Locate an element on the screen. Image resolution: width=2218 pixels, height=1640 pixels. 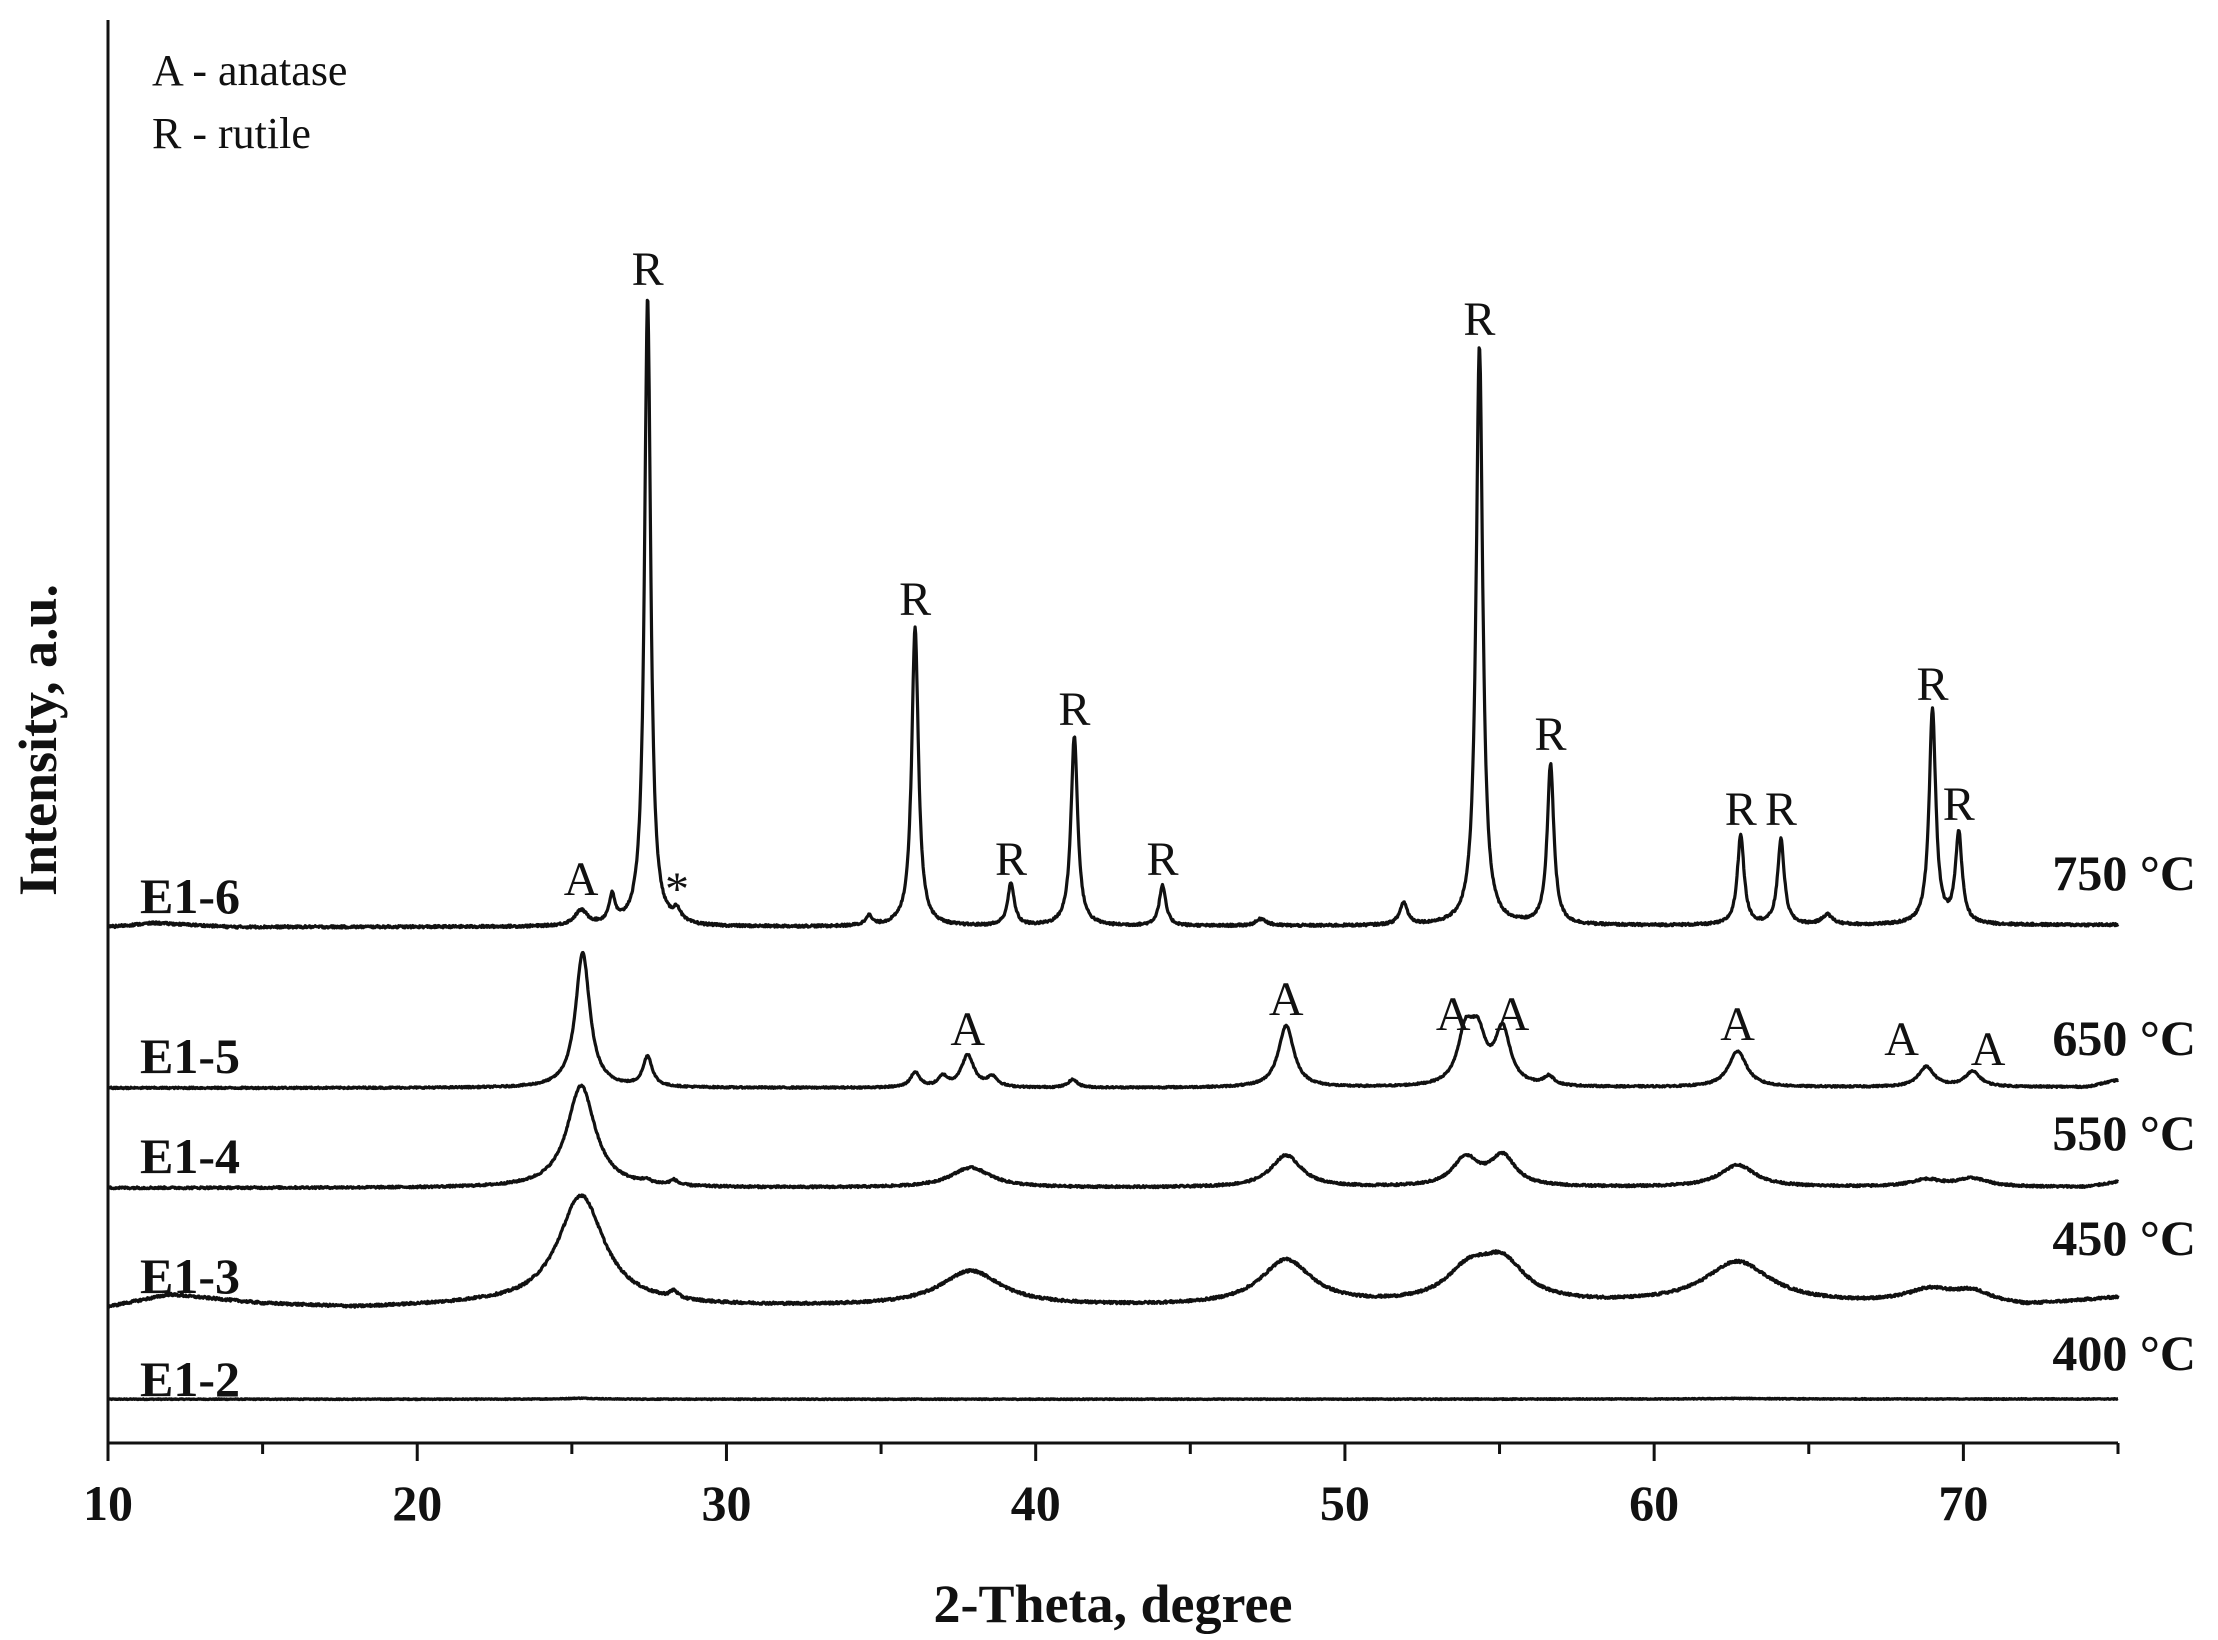
sample-labels: E1-2 E1-3 E1-4 E1-5 E1-6 is located at coordinates (190, 1137).